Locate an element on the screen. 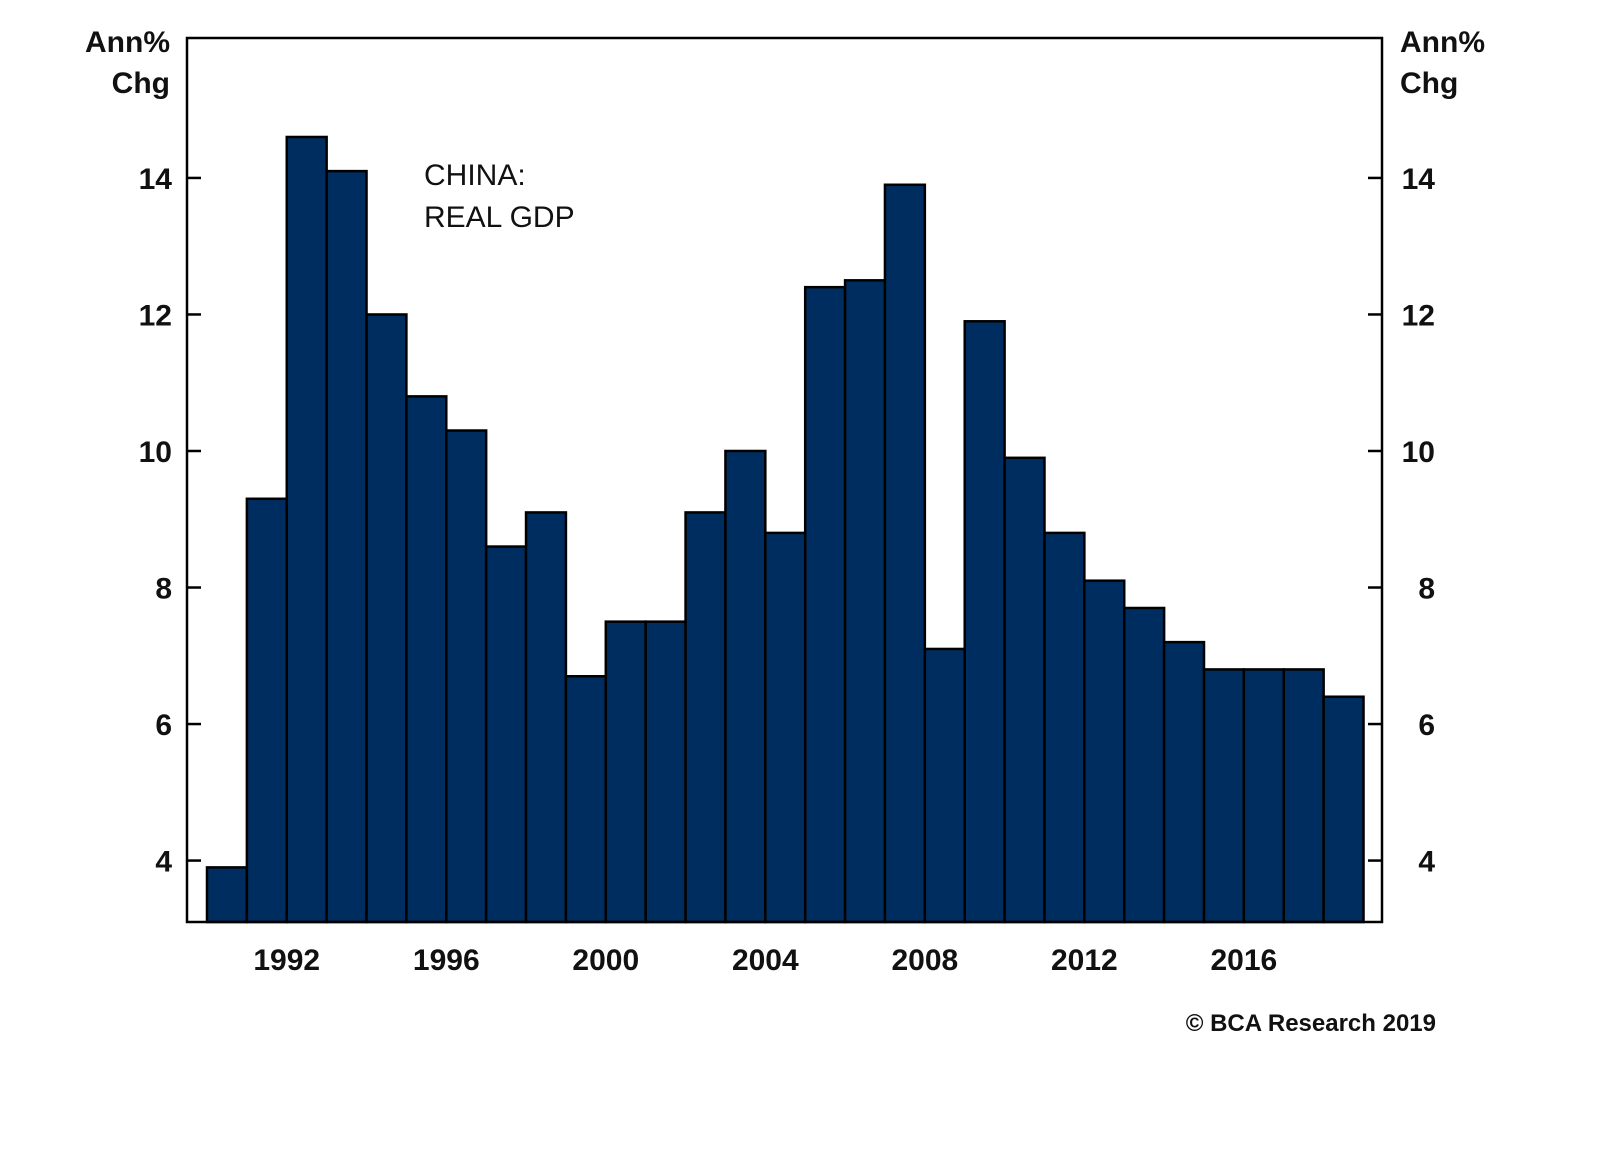 Image resolution: width=1600 pixels, height=1152 pixels. y-tick-label-right-8: 8 is located at coordinates (1426, 589).